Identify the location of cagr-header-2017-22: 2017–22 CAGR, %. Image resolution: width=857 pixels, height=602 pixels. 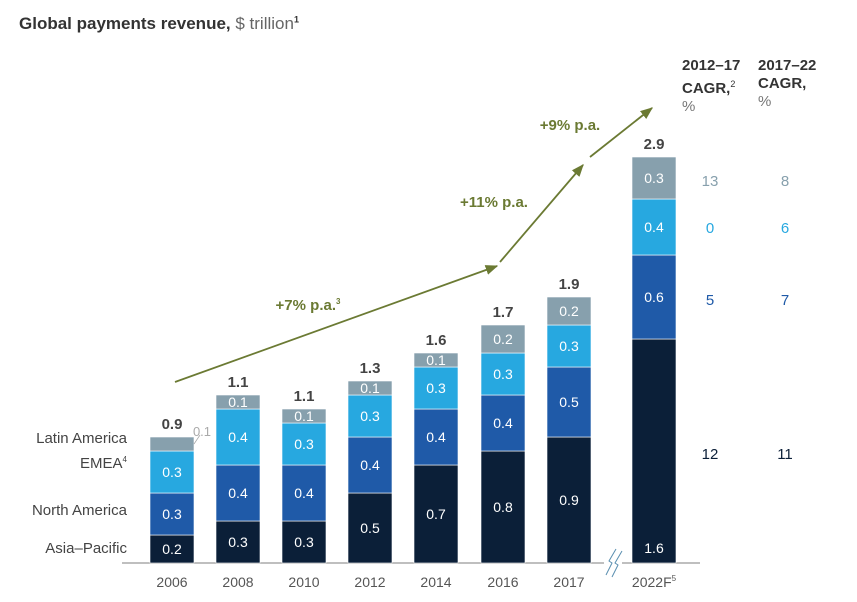
(787, 84).